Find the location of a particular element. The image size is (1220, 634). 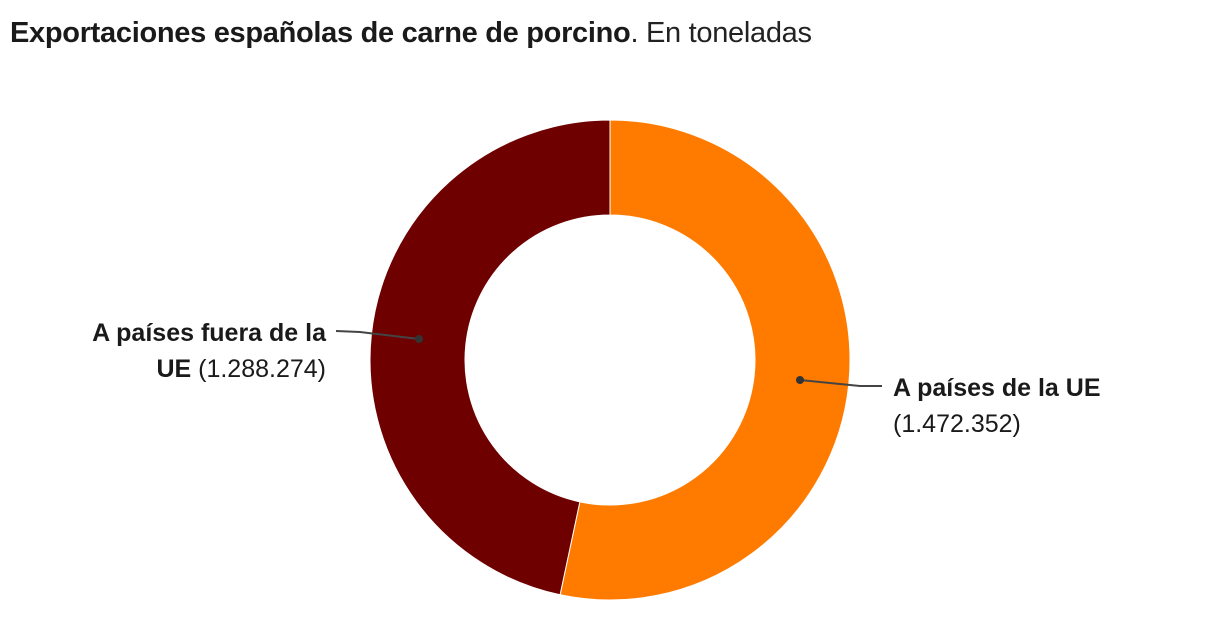

label-ue-value: (1.472.352) is located at coordinates (957, 424).